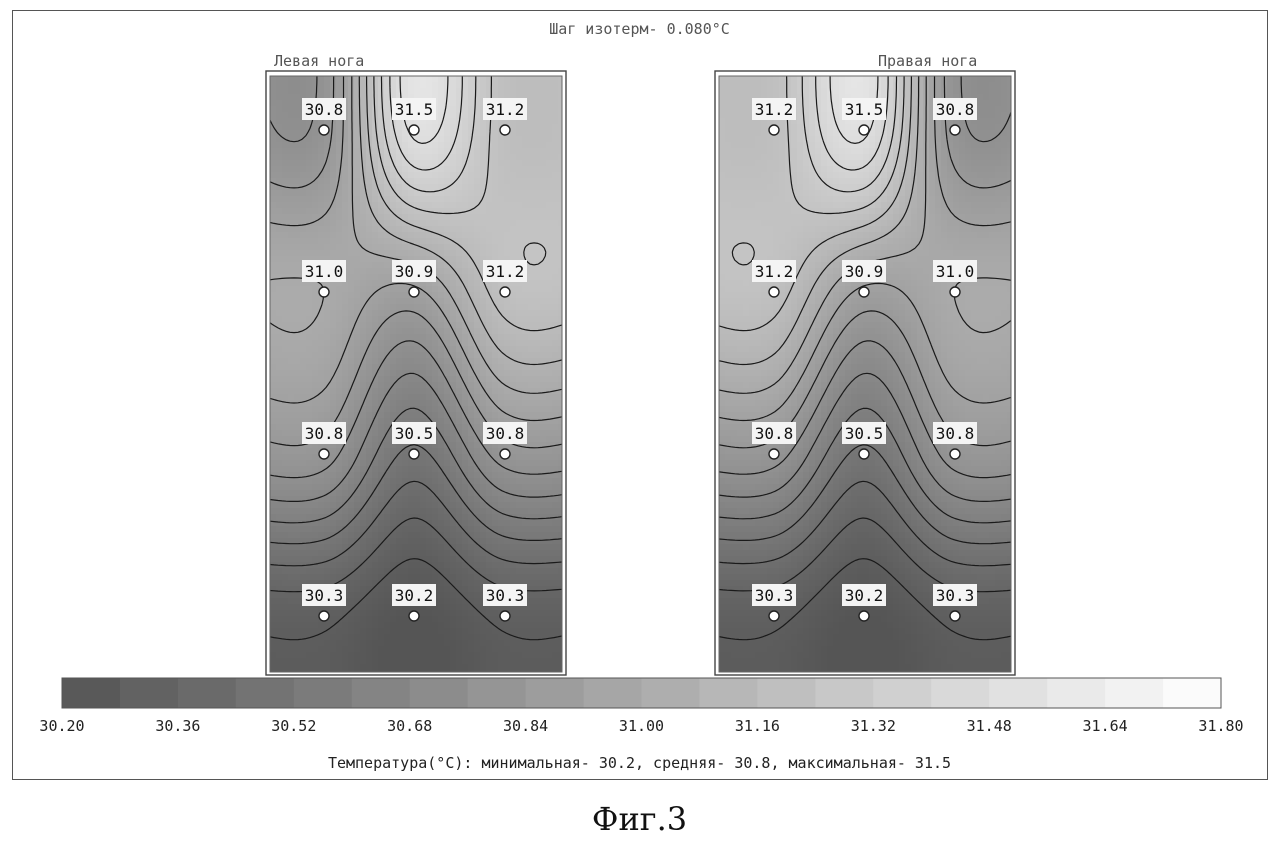 The height and width of the screenshot is (843, 1279). What do you see at coordinates (324, 595) in the screenshot?
I see `reading-label: 30.3` at bounding box center [324, 595].